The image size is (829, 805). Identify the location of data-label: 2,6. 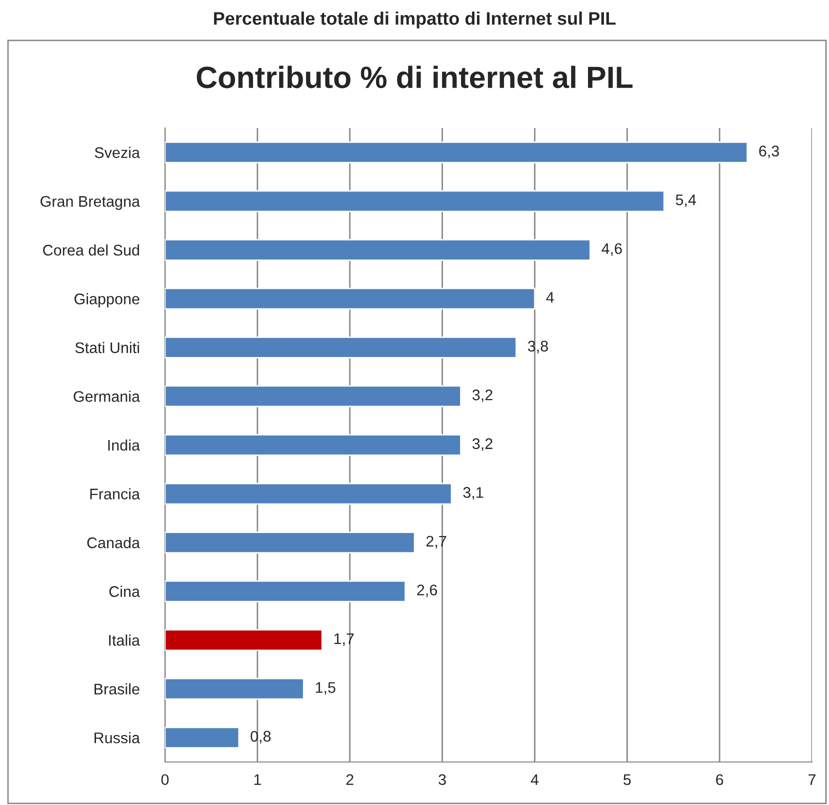
(427, 591).